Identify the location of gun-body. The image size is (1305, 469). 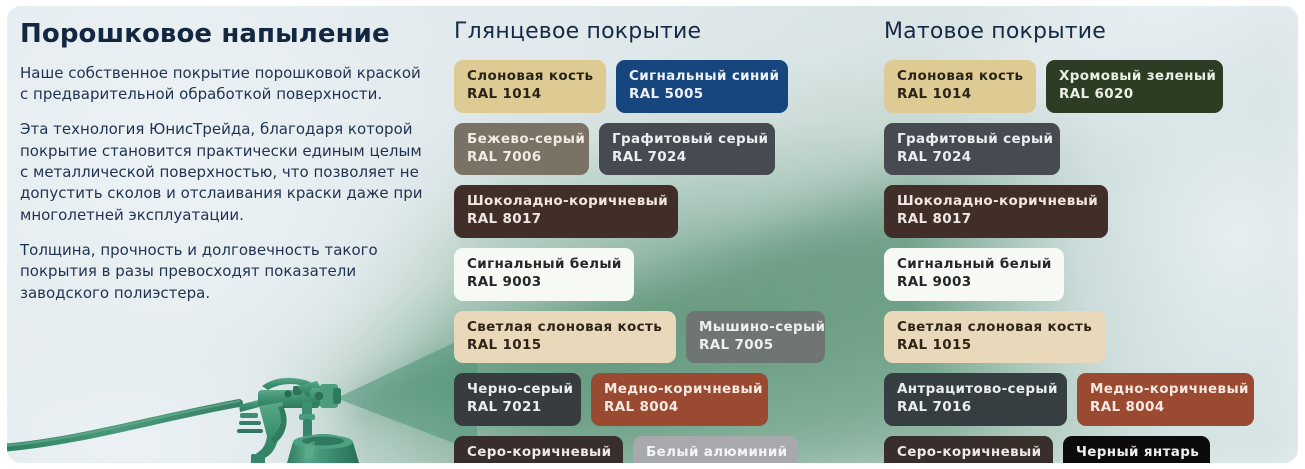
(289, 420).